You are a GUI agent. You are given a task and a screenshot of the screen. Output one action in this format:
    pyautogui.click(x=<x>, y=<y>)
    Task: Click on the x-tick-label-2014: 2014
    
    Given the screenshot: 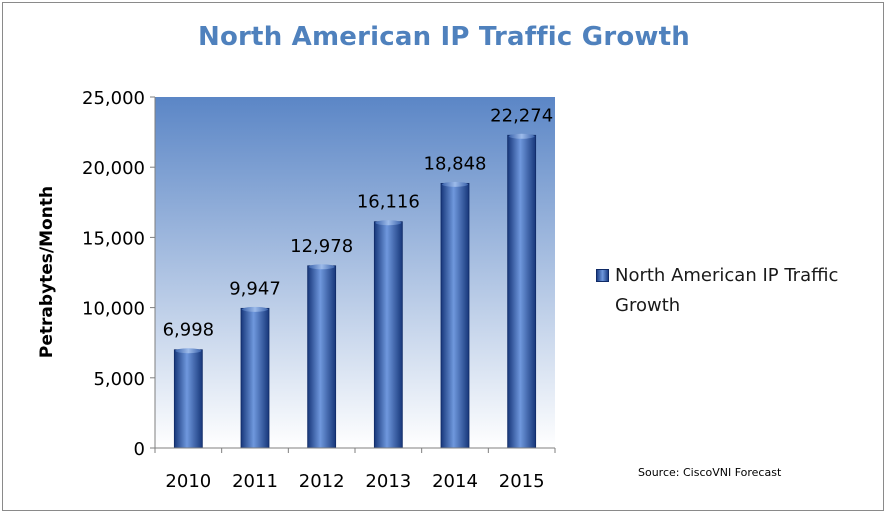 What is the action you would take?
    pyautogui.click(x=455, y=481)
    